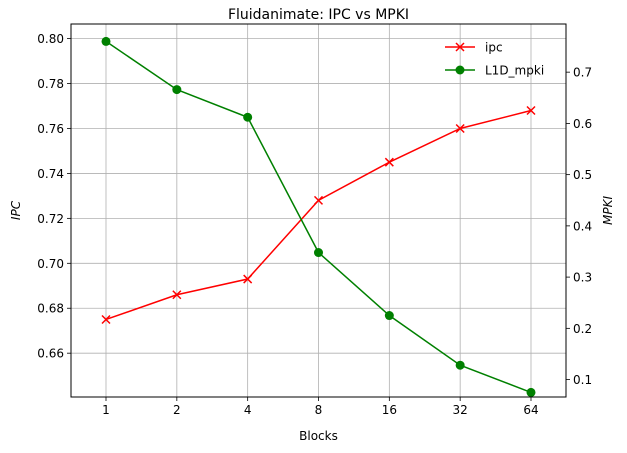  I want to click on y-tick-label-left: 0.68, so click(50, 309).